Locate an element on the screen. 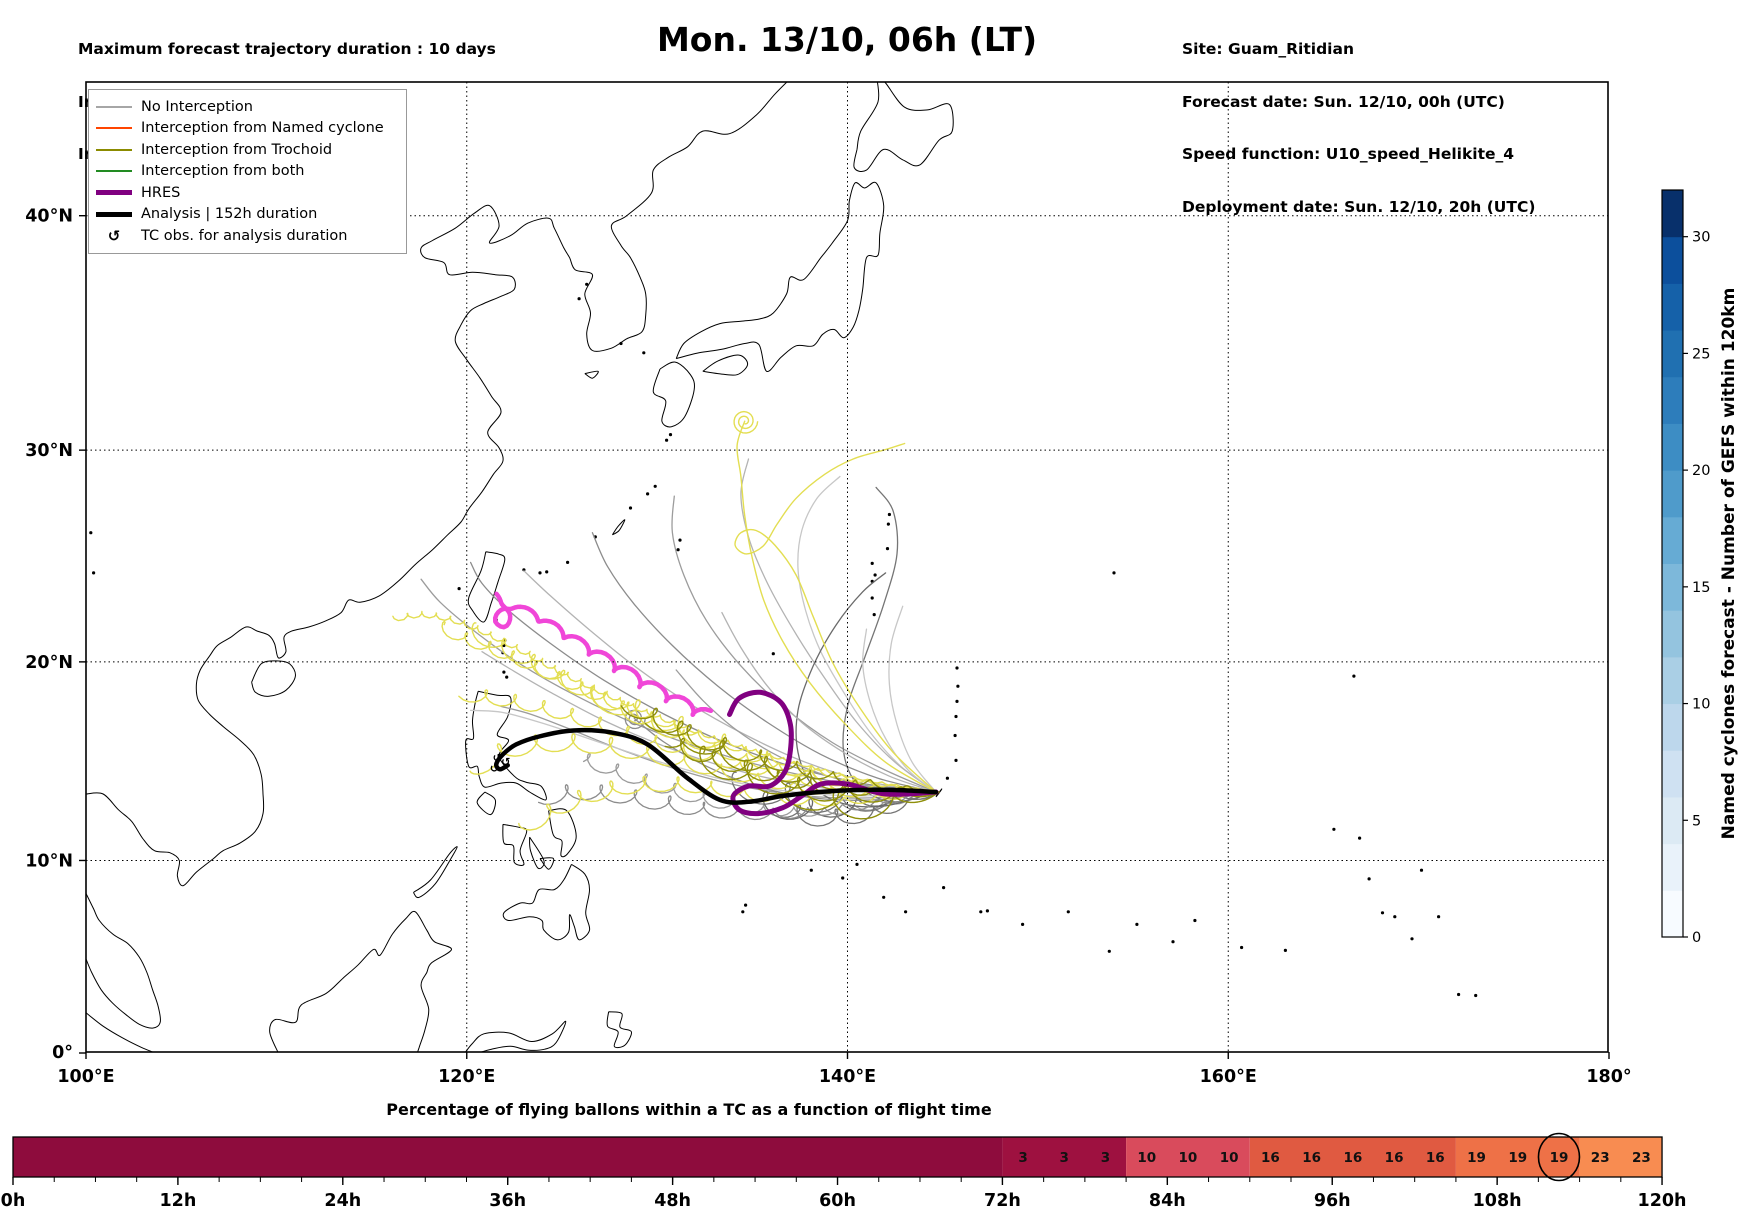 The width and height of the screenshot is (1748, 1213). legend-item: HRES is located at coordinates (246, 193).